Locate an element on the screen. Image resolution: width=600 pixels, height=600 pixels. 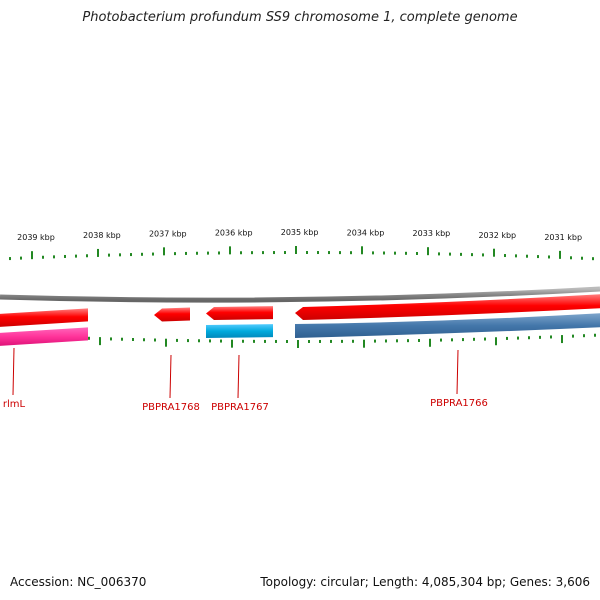
gene-bar-rlmL-red is located at coordinates (44, 317).